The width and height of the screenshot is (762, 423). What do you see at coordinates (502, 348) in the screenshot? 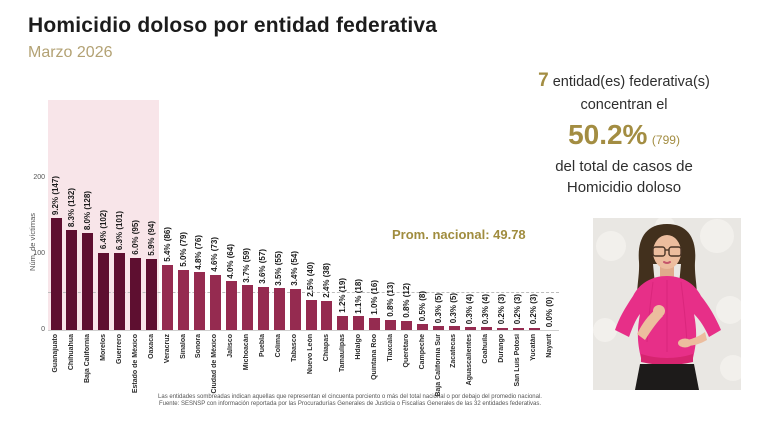
I see `bar-category-label: Durango` at bounding box center [502, 348].